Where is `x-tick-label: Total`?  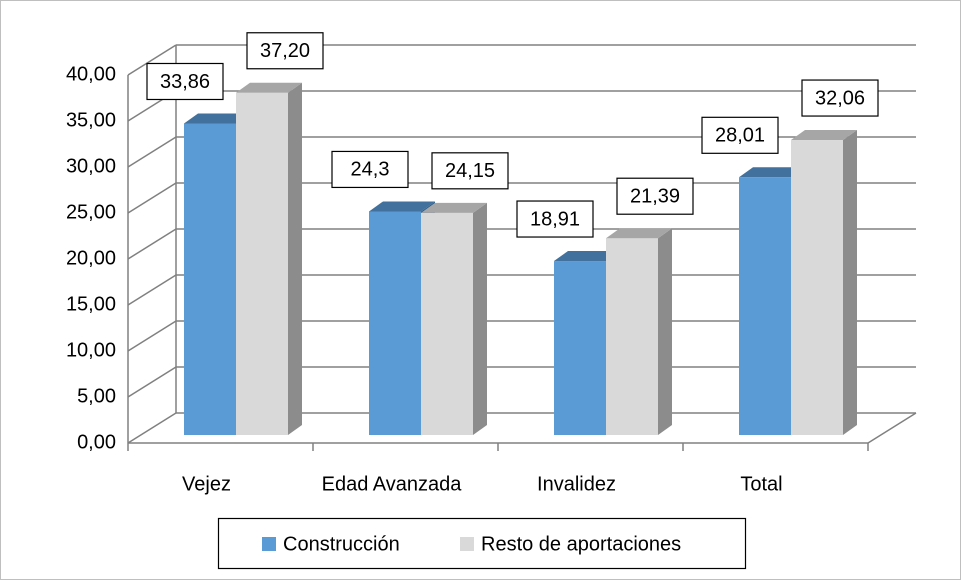 x-tick-label: Total is located at coordinates (761, 484).